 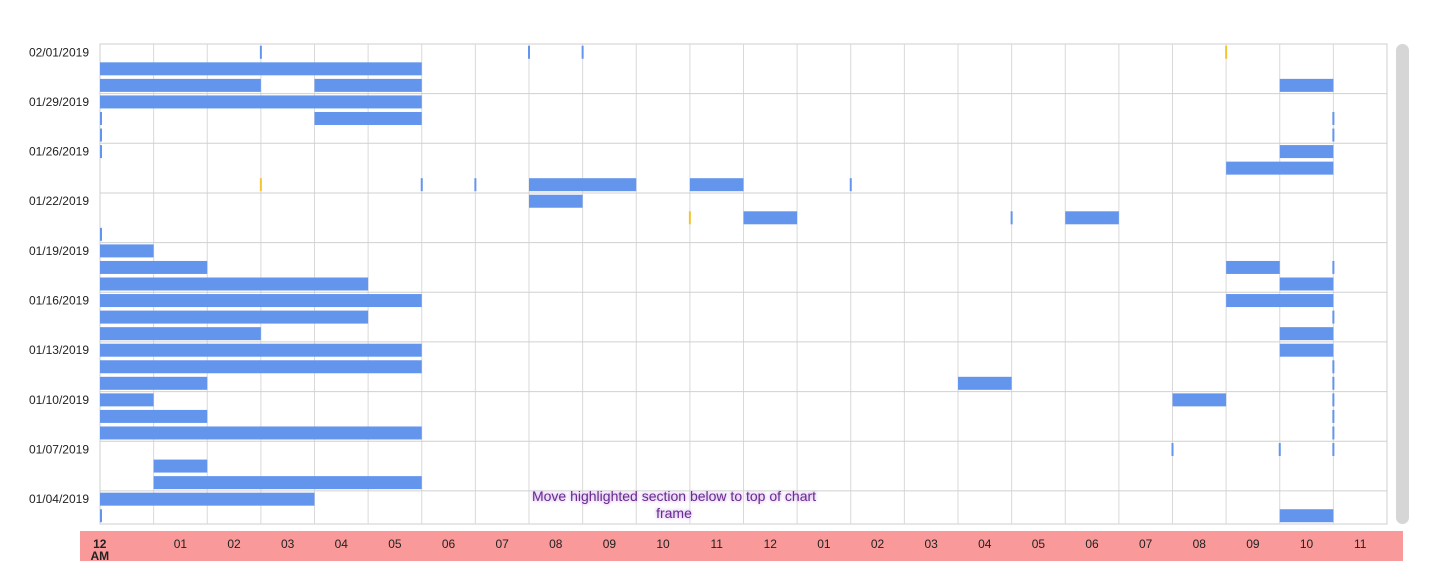 I want to click on vertical-scrollbar, so click(x=1402, y=284).